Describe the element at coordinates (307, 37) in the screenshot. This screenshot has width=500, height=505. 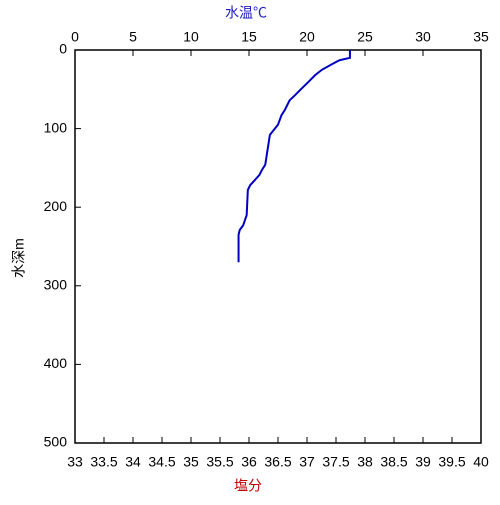
I see `top-tick-label: 20` at that location.